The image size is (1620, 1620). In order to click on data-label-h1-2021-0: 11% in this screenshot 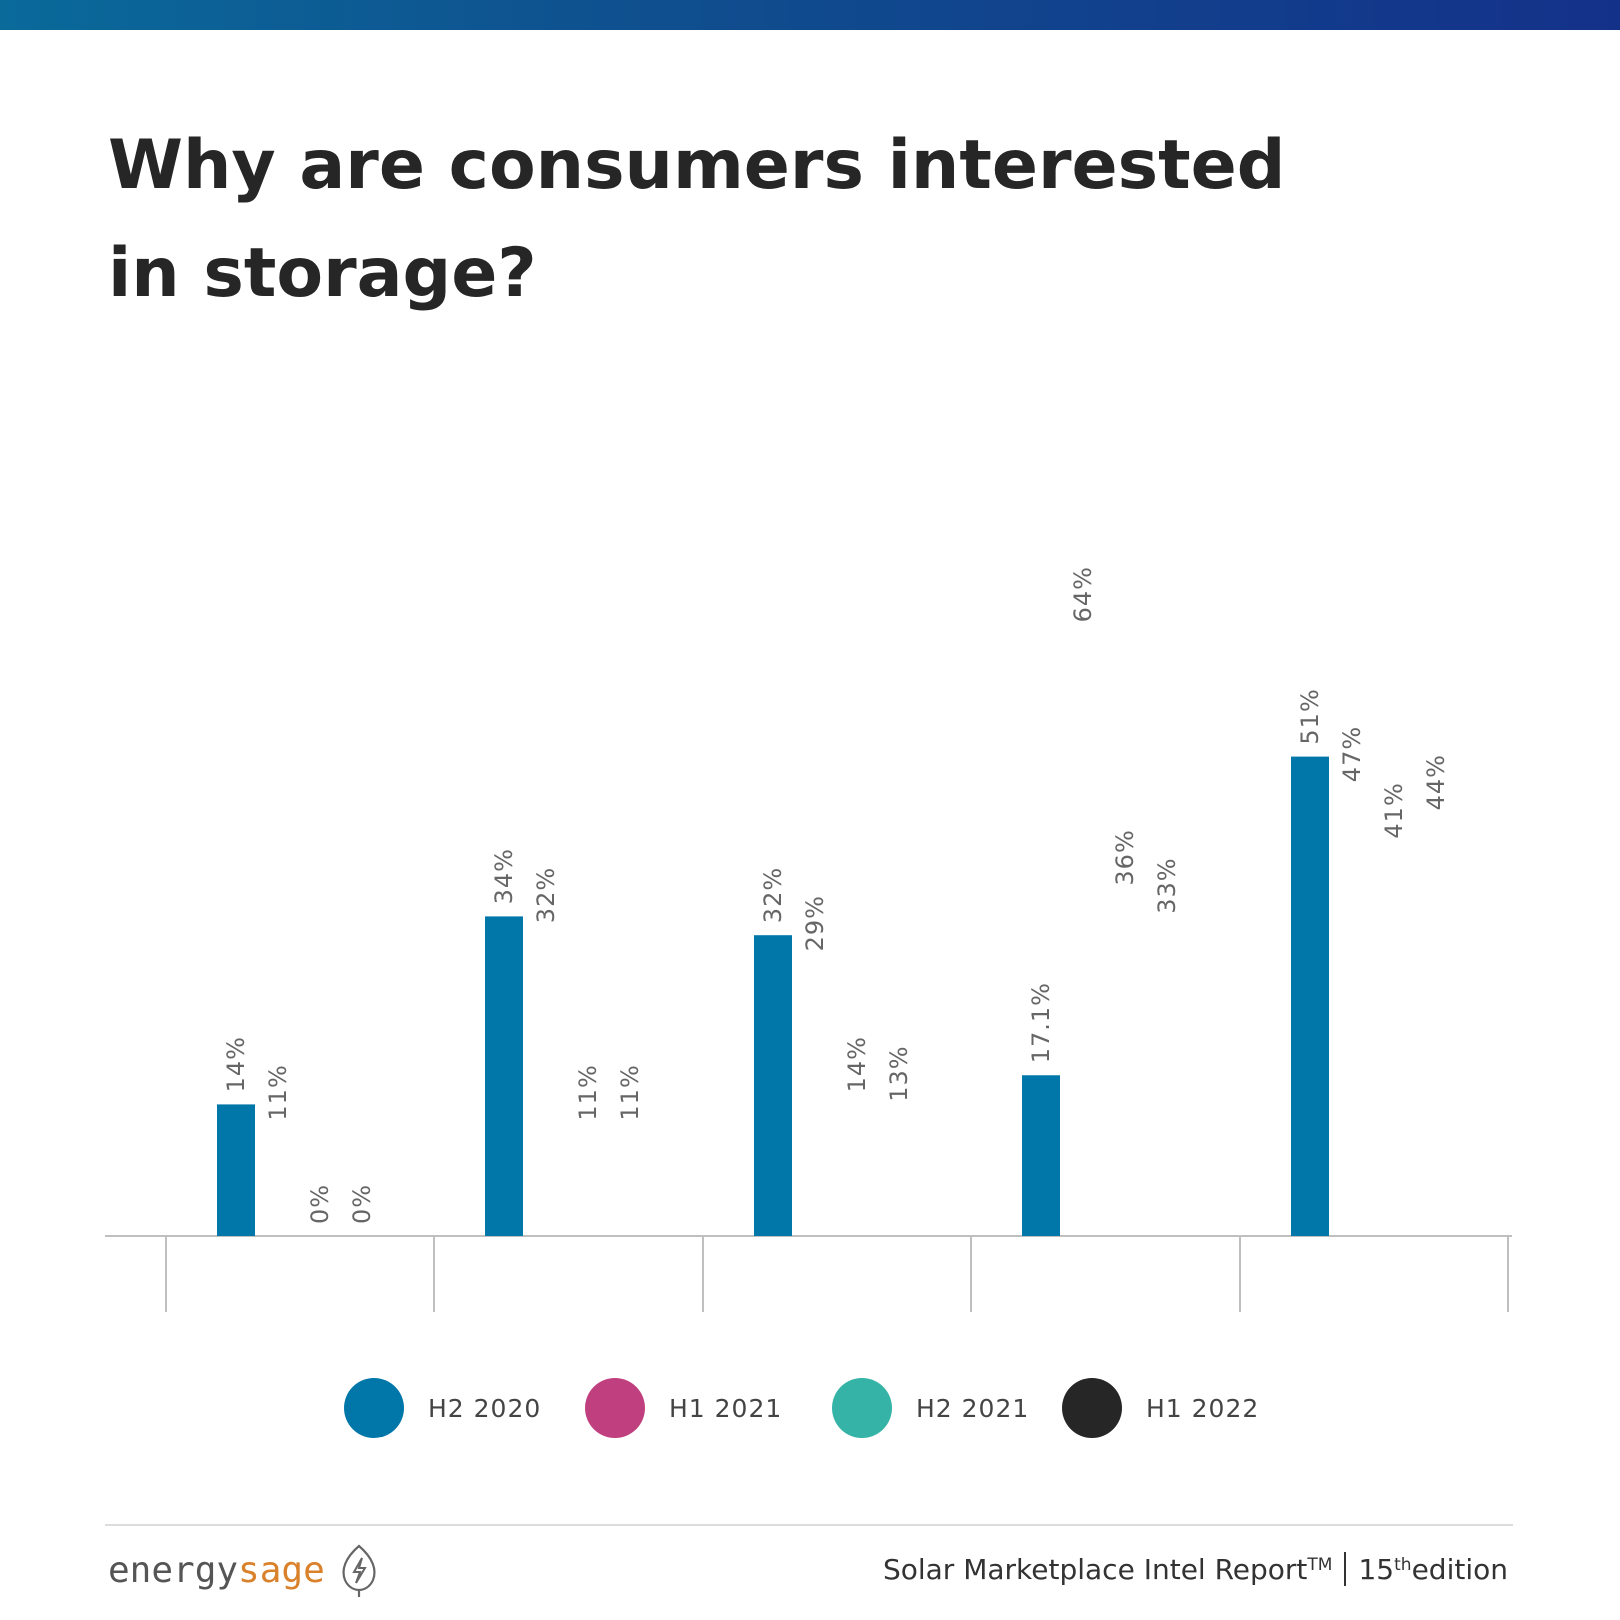, I will do `click(278, 1092)`.